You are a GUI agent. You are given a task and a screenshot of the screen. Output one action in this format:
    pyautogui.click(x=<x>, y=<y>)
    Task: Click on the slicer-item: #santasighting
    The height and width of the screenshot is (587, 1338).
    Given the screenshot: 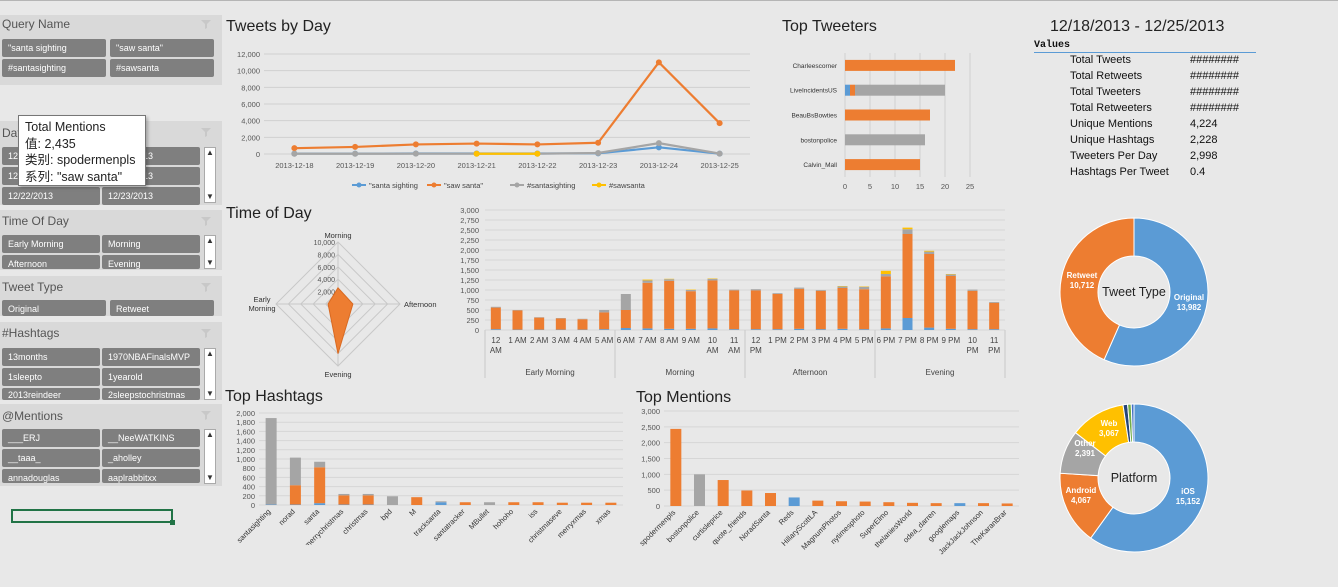 What is the action you would take?
    pyautogui.click(x=54, y=68)
    